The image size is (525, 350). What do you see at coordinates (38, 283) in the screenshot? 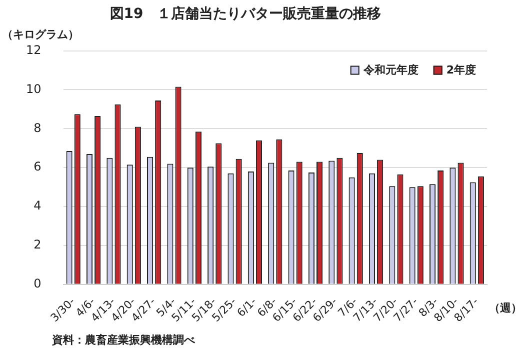
I see `y-tick-label: 0` at bounding box center [38, 283].